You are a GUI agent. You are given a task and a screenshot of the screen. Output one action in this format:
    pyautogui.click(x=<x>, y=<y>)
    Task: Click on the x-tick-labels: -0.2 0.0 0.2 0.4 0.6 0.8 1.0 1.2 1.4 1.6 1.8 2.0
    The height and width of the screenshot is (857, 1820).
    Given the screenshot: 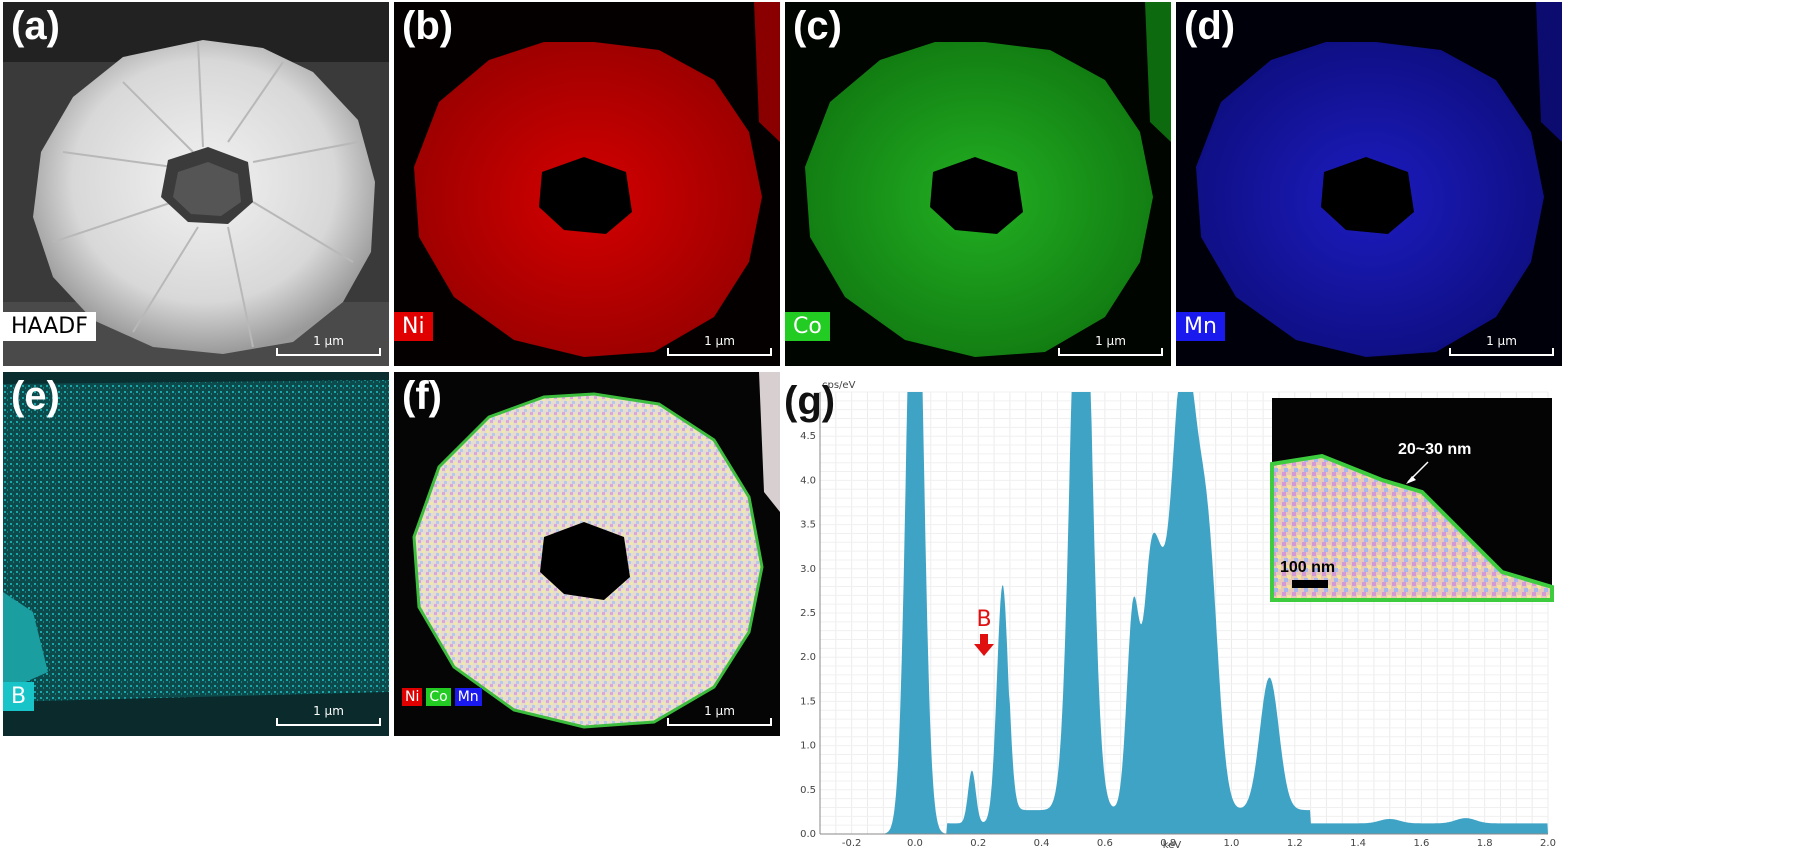 What is the action you would take?
    pyautogui.click(x=1199, y=843)
    